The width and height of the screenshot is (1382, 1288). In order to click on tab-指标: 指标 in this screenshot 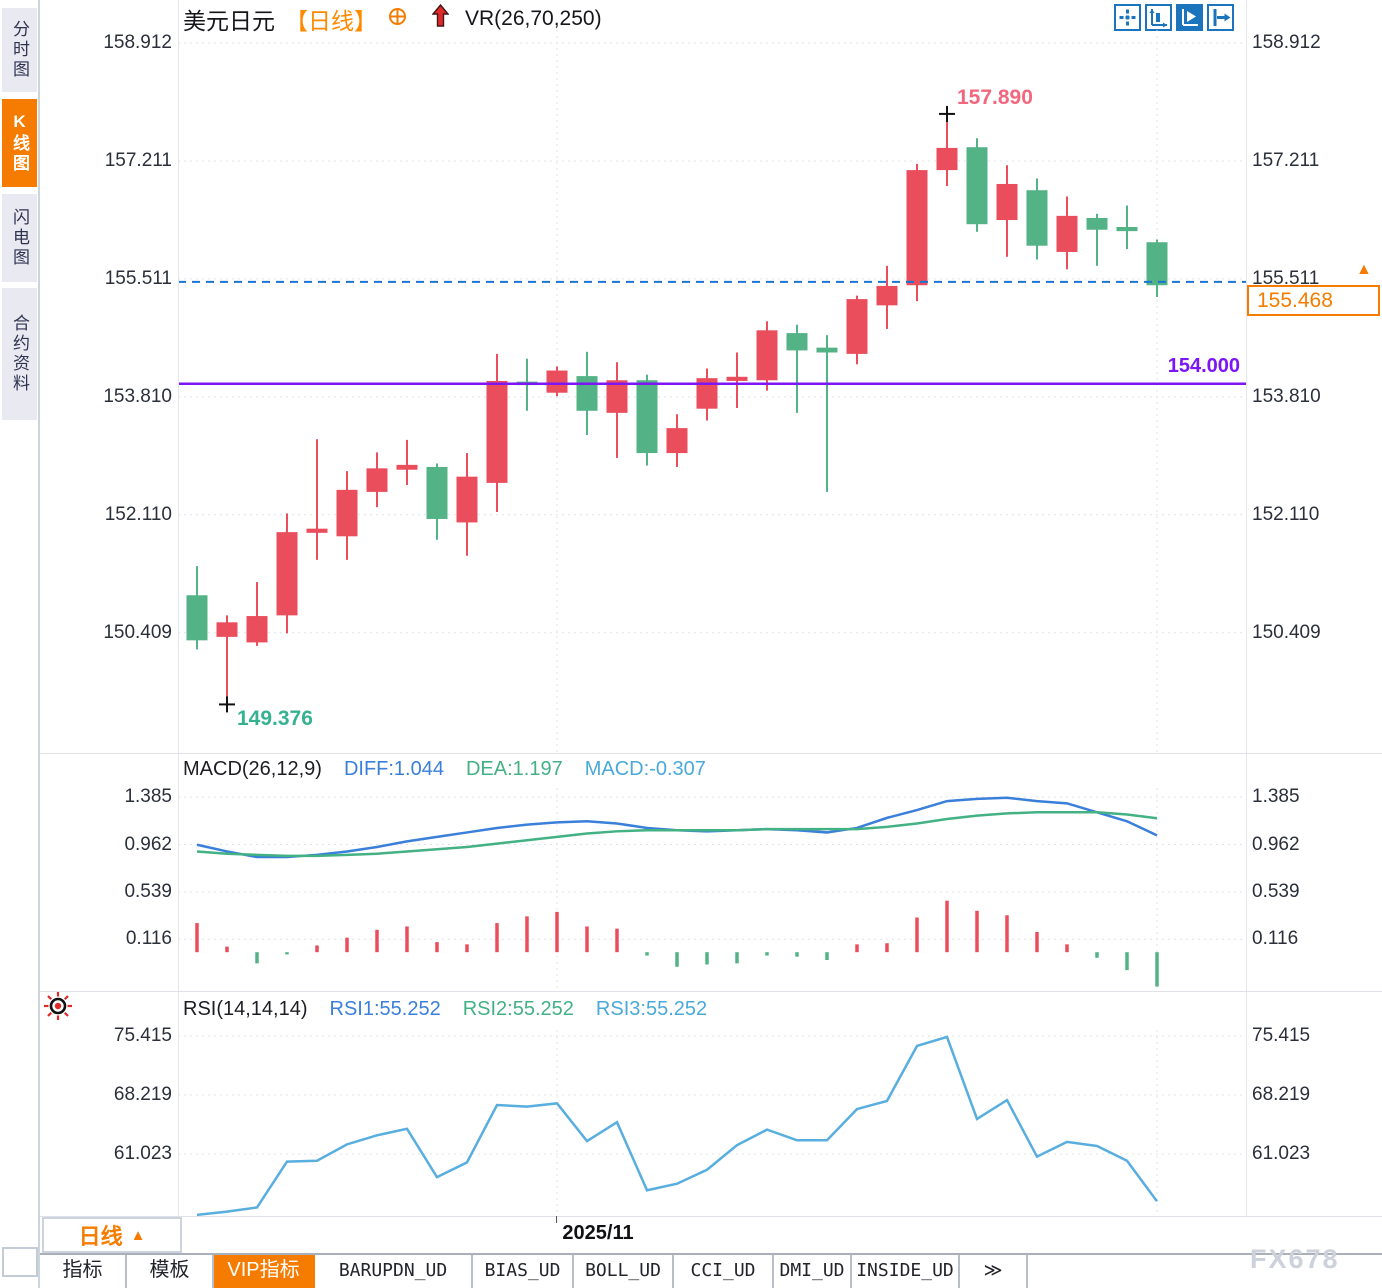, I will do `click(83, 1271)`.